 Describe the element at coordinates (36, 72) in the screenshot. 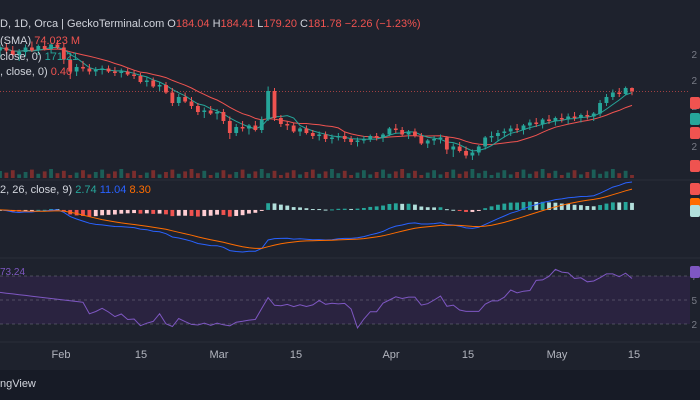

I see `ma2-legend: , close, 0) 0.40` at that location.